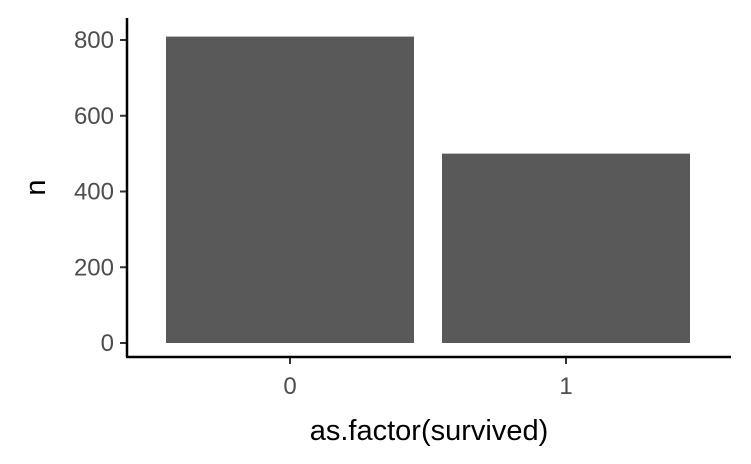 The height and width of the screenshot is (464, 751). Describe the element at coordinates (429, 431) in the screenshot. I see `x-axis-title: as.factor(survived)` at that location.